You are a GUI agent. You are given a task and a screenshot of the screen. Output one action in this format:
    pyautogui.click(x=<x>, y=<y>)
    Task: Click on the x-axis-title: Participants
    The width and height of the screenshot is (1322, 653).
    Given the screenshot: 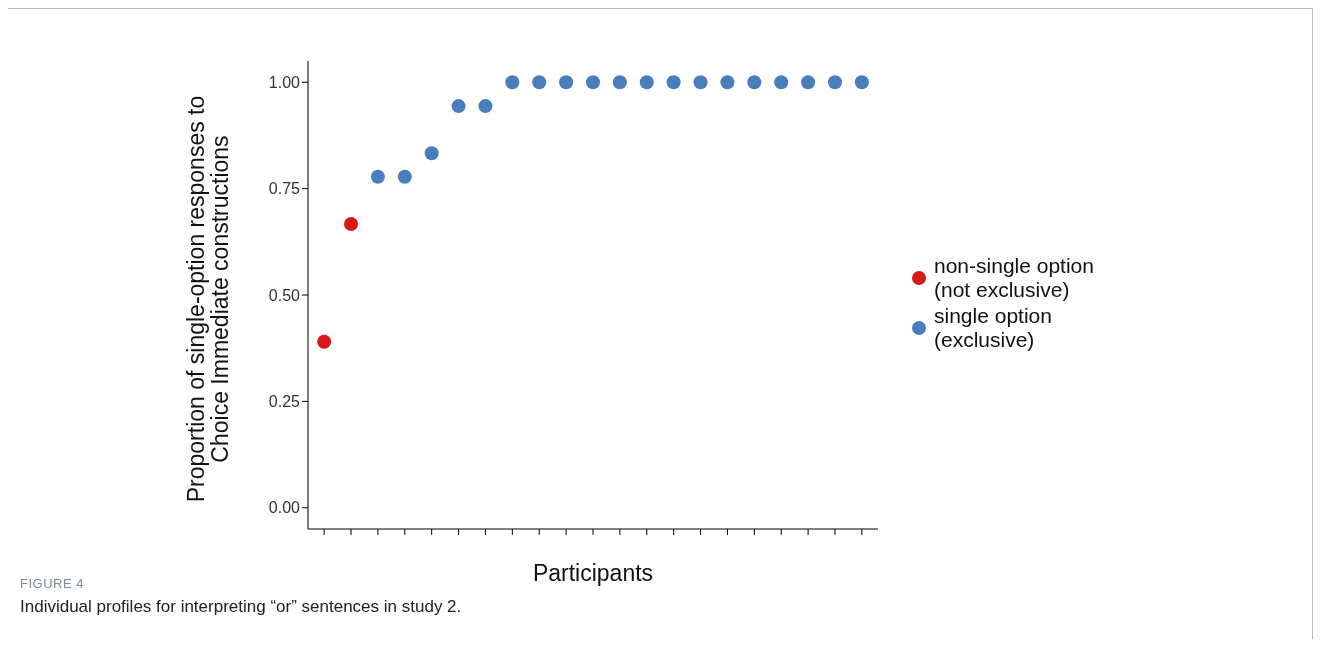 What is the action you would take?
    pyautogui.click(x=593, y=573)
    